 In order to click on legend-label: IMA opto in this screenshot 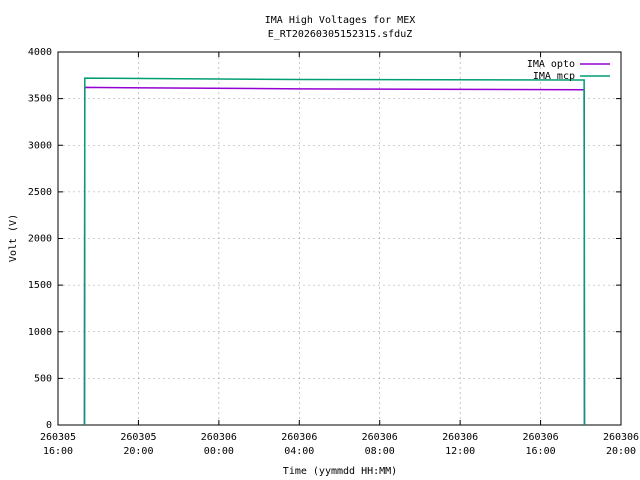, I will do `click(551, 64)`.